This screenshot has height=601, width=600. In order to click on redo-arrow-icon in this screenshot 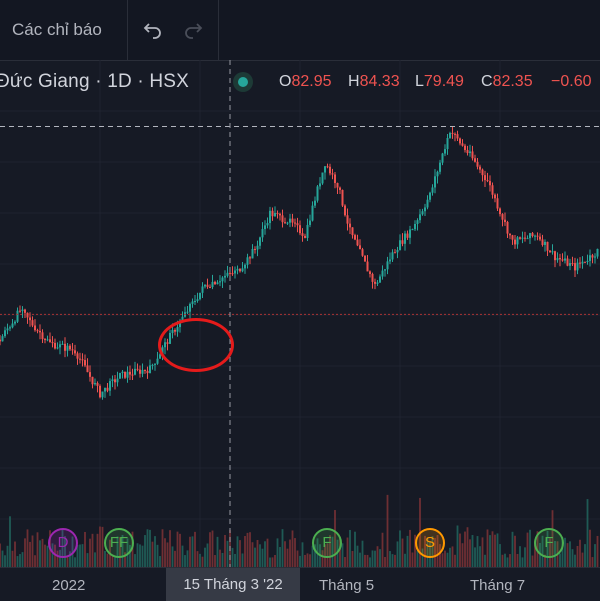, I will do `click(193, 30)`.